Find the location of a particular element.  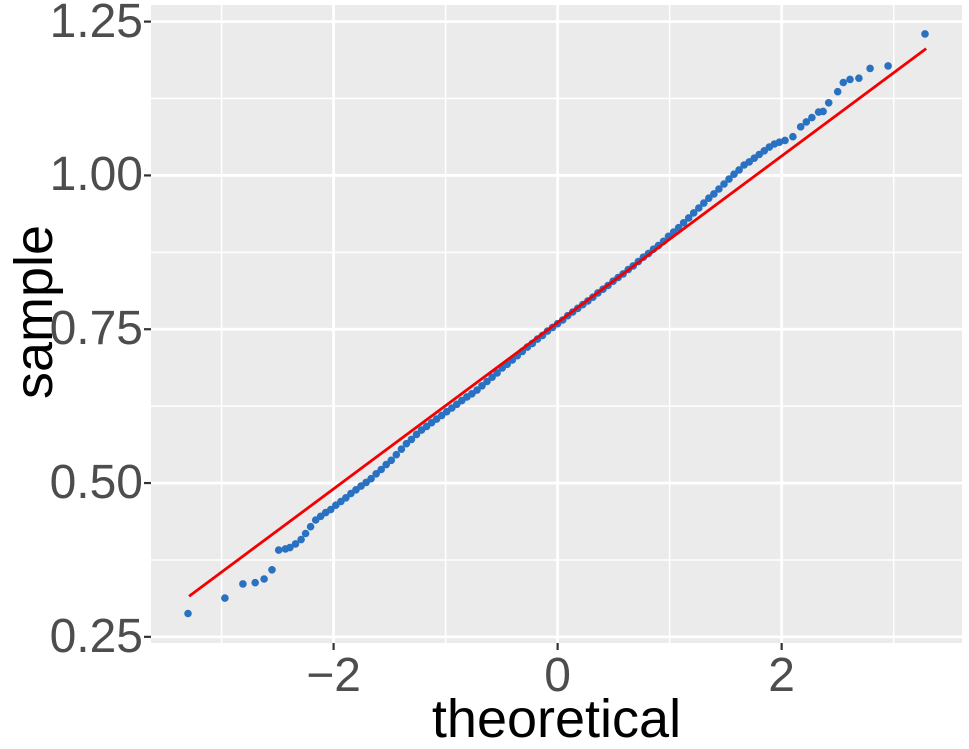

y-tick-label-0.50: 0.50 is located at coordinates (96, 483).